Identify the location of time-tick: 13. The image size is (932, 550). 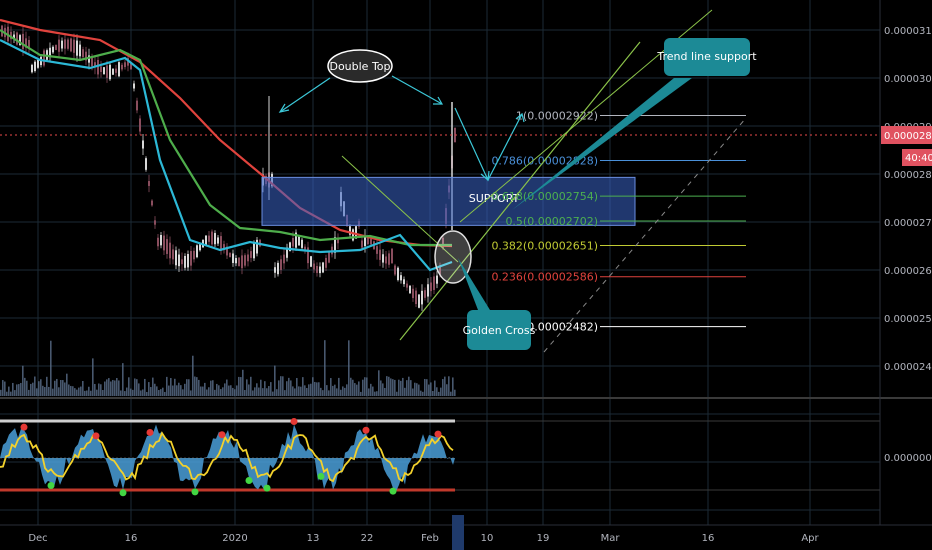
(313, 538).